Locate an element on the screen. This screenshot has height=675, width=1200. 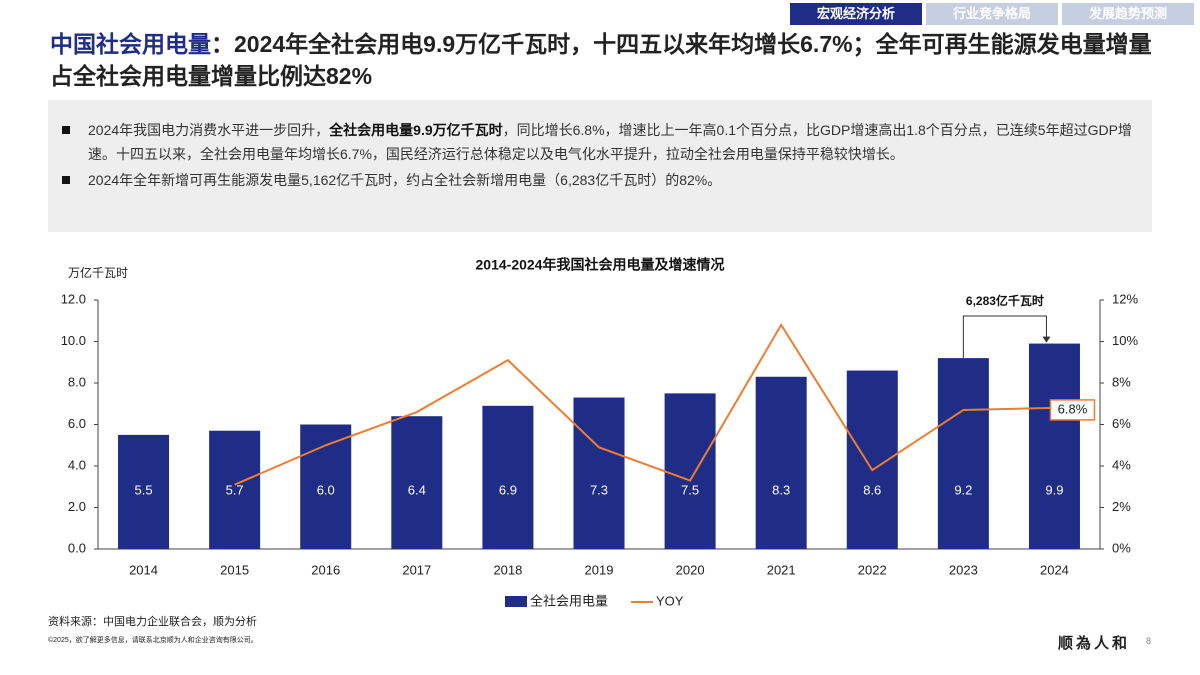
legend-label: 全社会用电量 is located at coordinates (569, 600).